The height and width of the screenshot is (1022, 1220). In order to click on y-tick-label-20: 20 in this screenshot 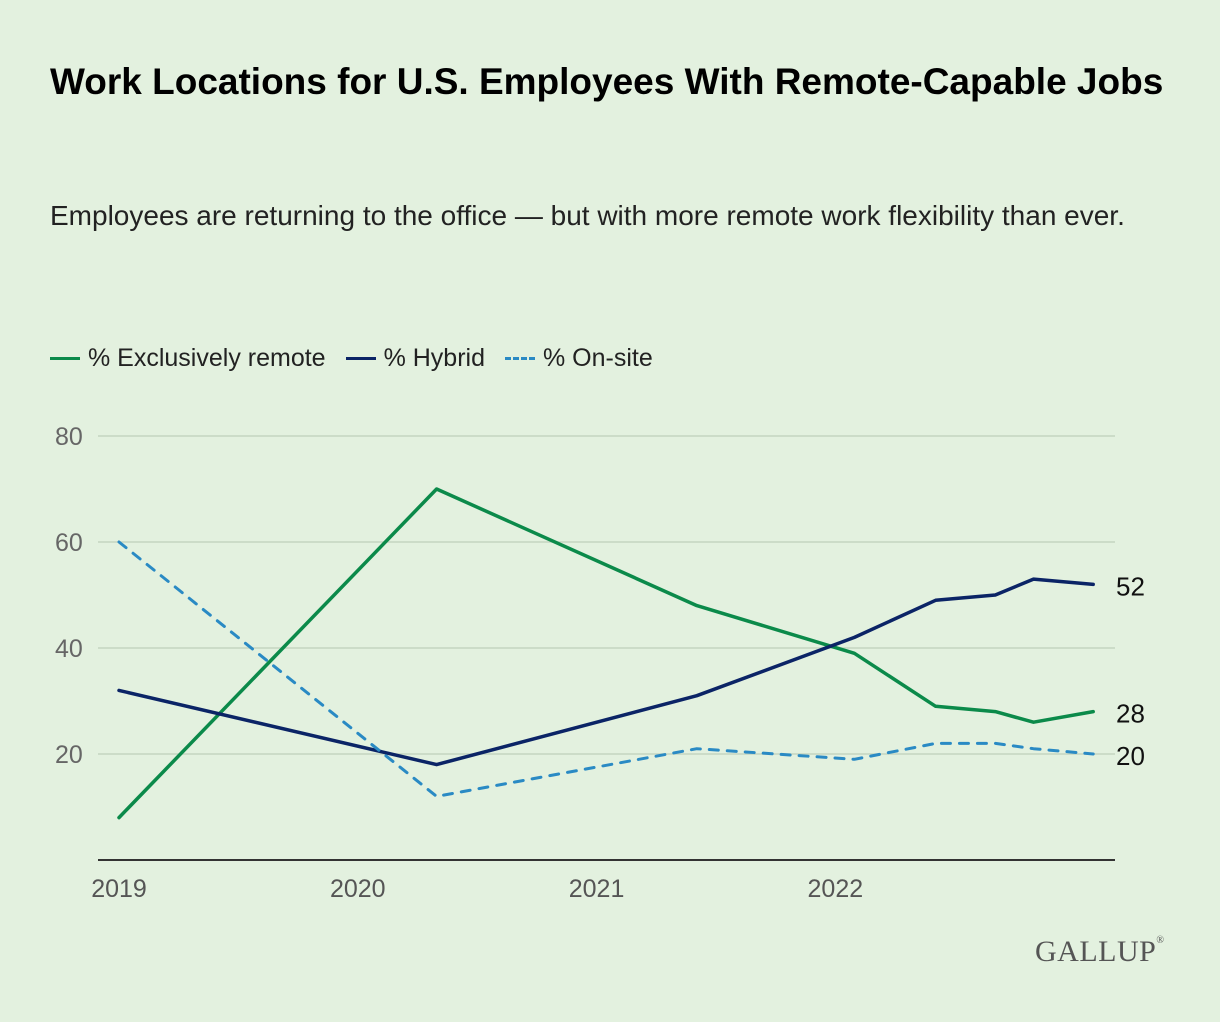, I will do `click(69, 755)`.